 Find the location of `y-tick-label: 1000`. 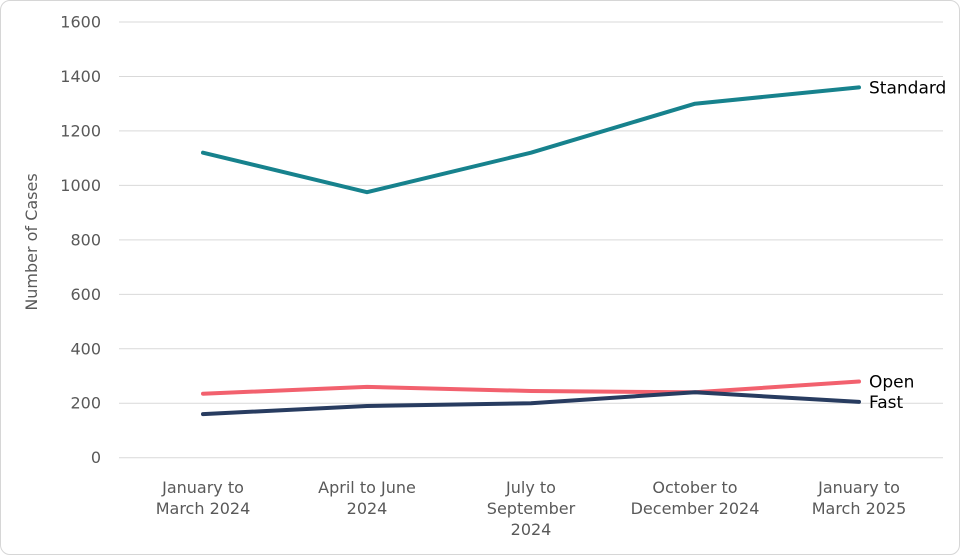

y-tick-label: 1000 is located at coordinates (80, 185).